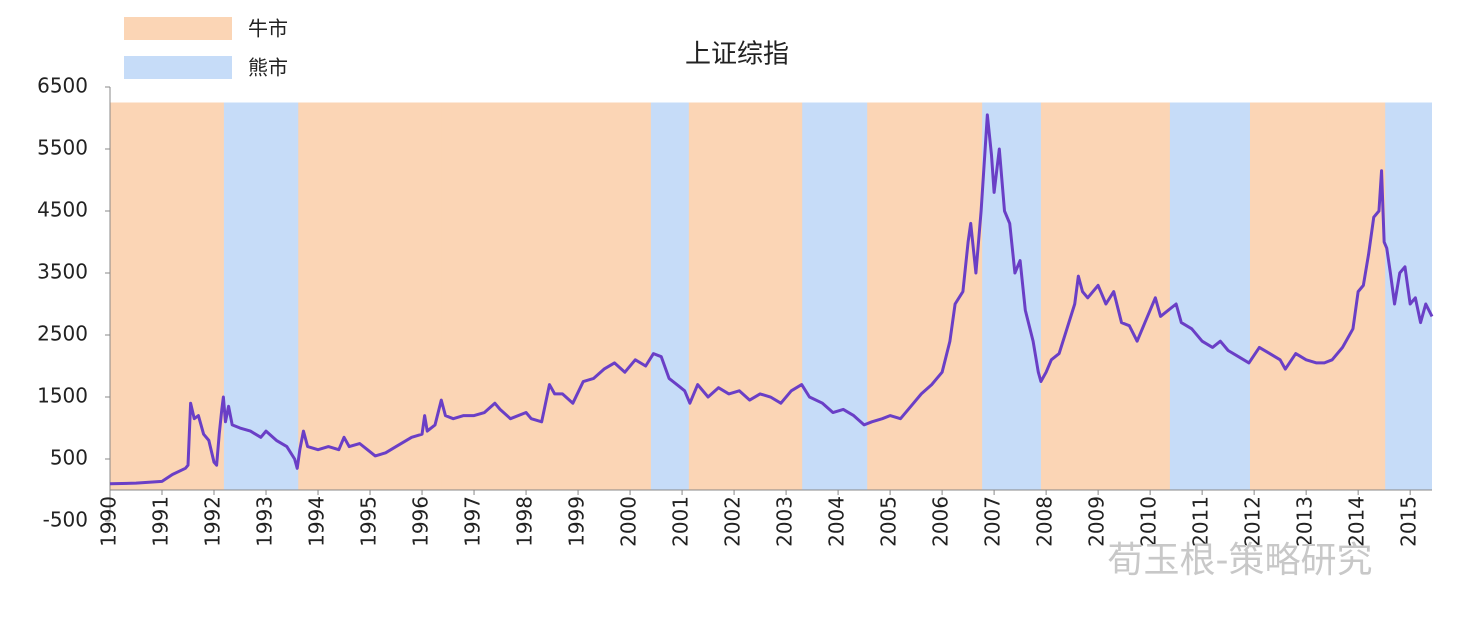 The width and height of the screenshot is (1476, 636). Describe the element at coordinates (473, 521) in the screenshot. I see `x-tick-label: 1997` at that location.